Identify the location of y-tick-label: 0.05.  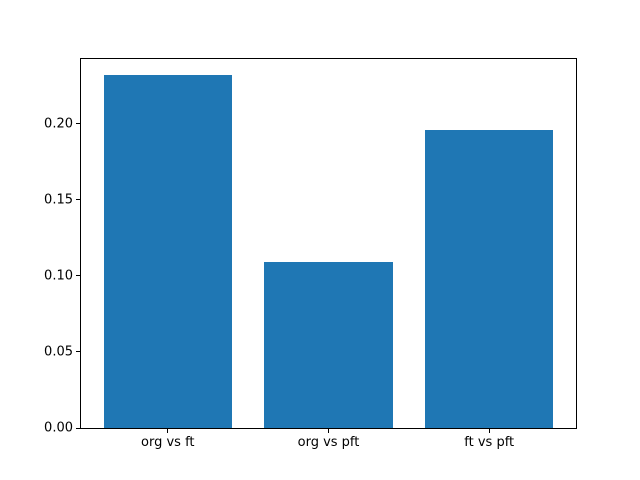
(58, 352).